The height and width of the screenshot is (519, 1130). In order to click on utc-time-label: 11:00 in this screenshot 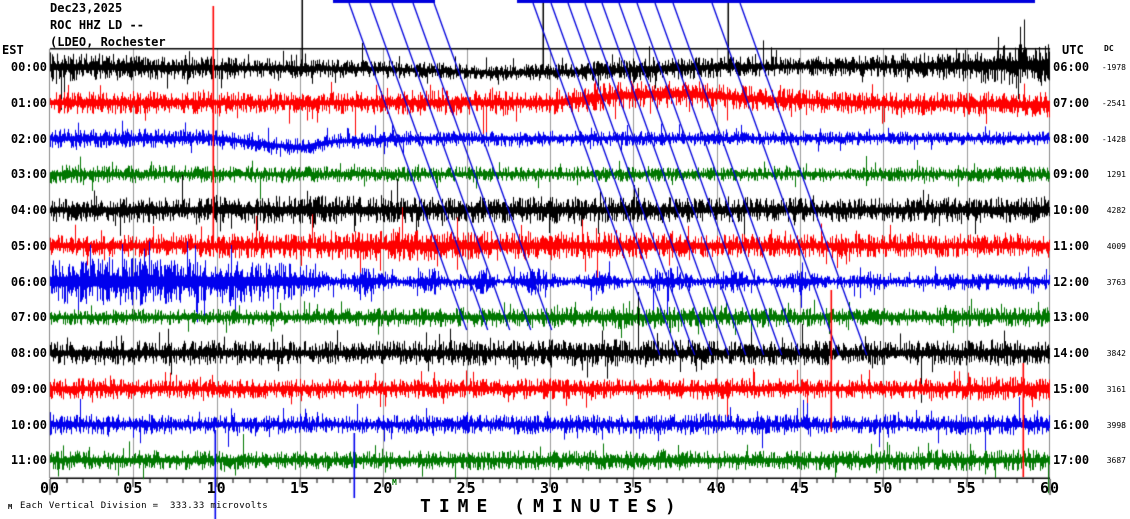, I will do `click(1071, 245)`.